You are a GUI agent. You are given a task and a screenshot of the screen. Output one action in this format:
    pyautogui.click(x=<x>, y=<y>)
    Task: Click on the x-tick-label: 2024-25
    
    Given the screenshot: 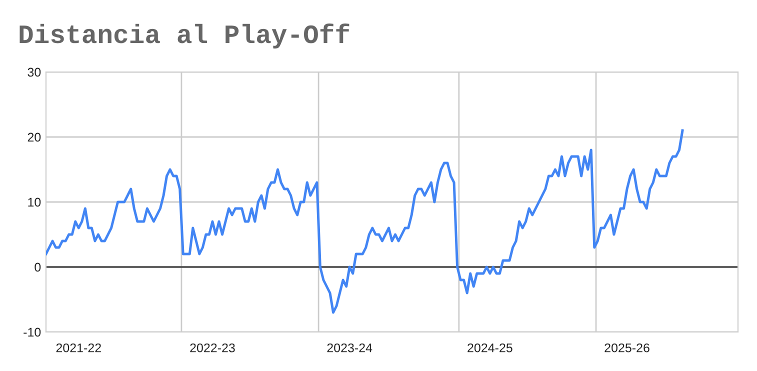 What is the action you would take?
    pyautogui.click(x=490, y=347)
    